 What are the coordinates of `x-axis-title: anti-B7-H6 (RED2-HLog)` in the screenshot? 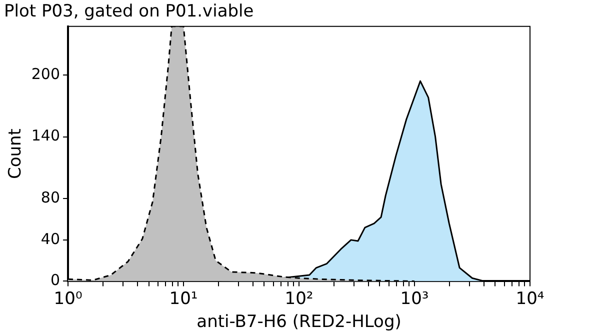 It's located at (299, 322).